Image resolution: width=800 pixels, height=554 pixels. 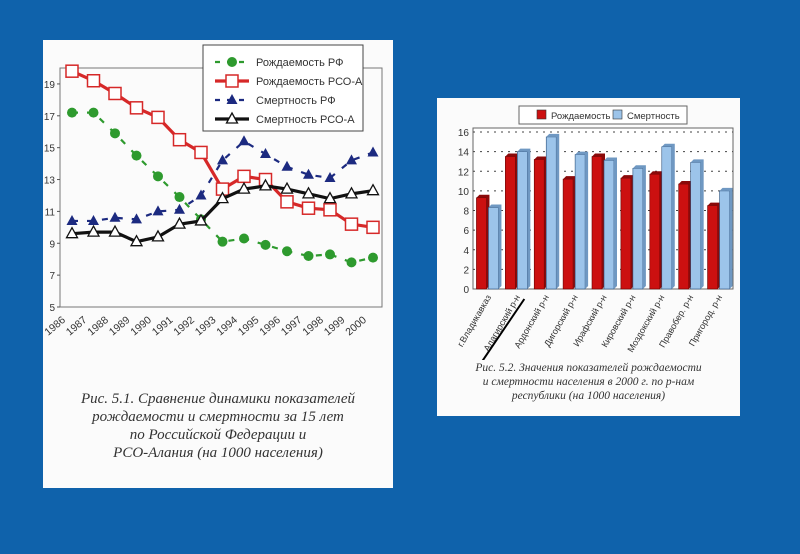 I want to click on y-tick-label: 12, so click(x=464, y=172).